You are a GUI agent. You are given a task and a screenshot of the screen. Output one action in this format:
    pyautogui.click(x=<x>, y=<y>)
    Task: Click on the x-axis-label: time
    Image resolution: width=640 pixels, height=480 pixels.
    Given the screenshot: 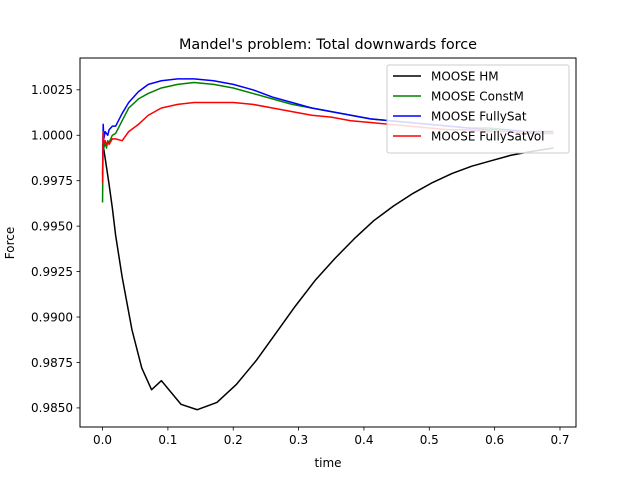 What is the action you would take?
    pyautogui.click(x=327, y=463)
    